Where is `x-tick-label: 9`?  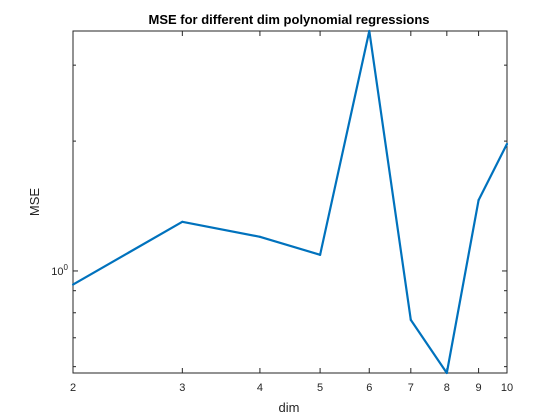
x-tick-label: 9 is located at coordinates (479, 388).